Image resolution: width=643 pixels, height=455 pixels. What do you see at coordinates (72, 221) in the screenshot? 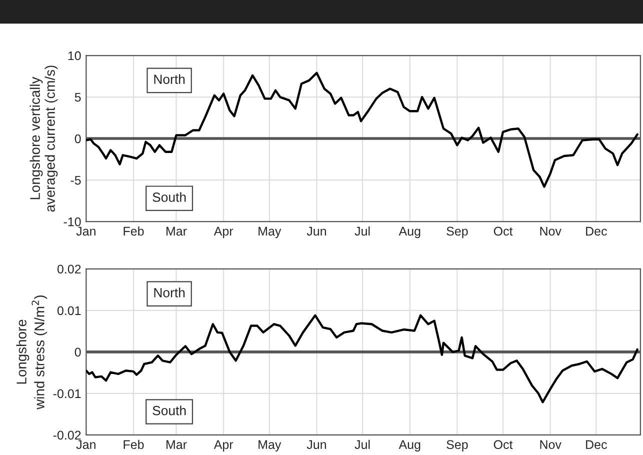
I see `y-tick-label: -10` at bounding box center [72, 221].